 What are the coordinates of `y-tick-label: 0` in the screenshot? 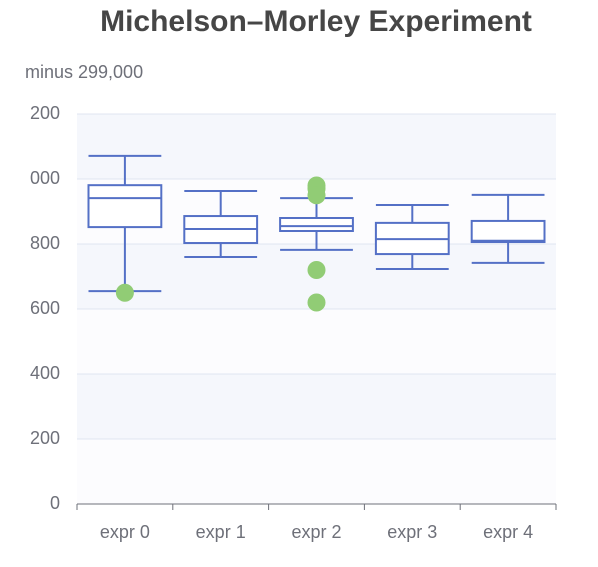 It's located at (55, 503).